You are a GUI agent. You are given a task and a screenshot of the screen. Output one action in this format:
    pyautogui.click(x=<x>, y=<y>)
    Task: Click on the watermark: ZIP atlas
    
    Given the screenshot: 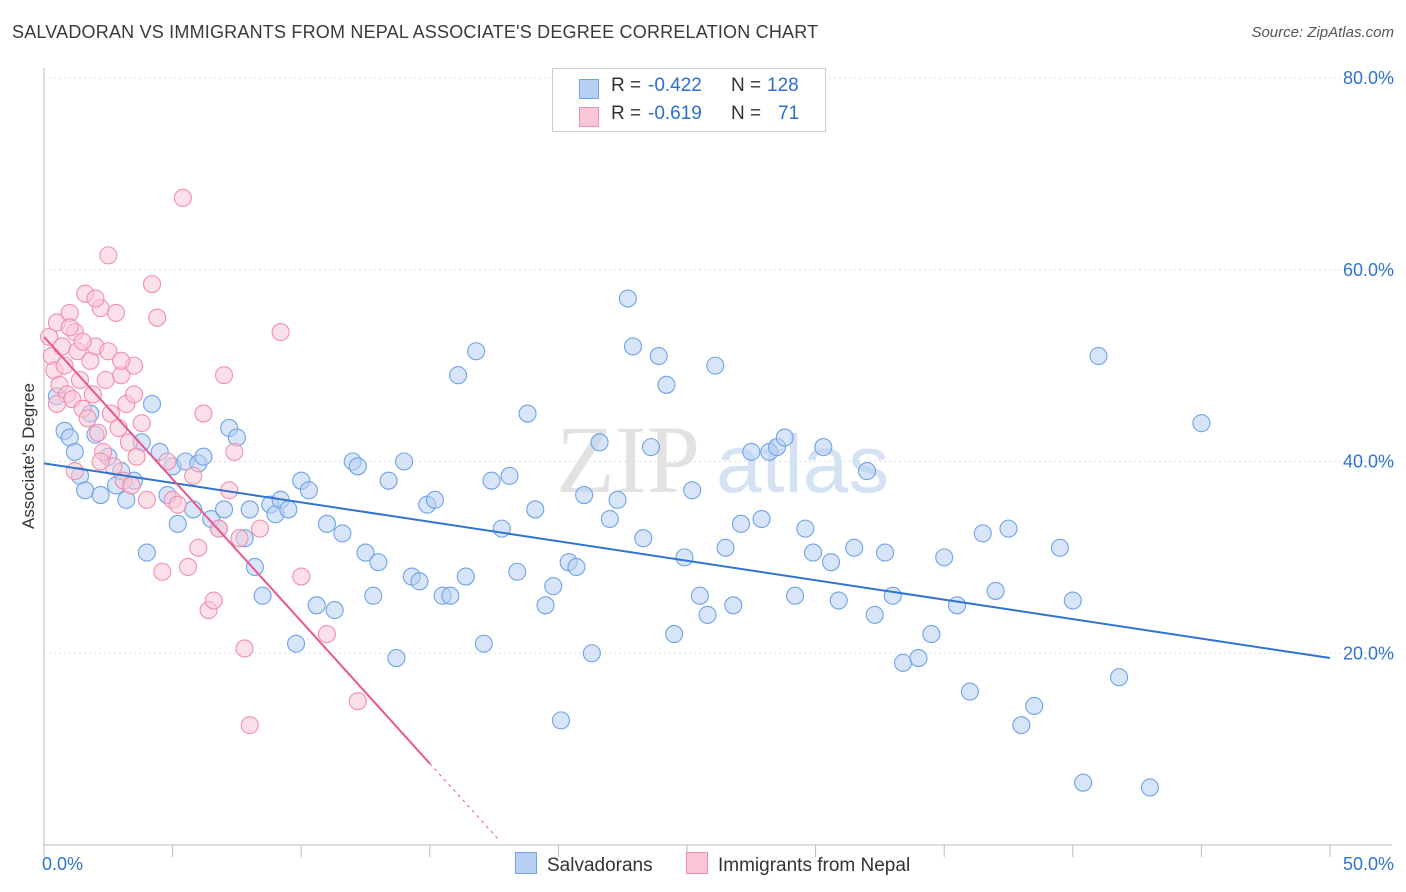 What is the action you would take?
    pyautogui.click(x=722, y=459)
    